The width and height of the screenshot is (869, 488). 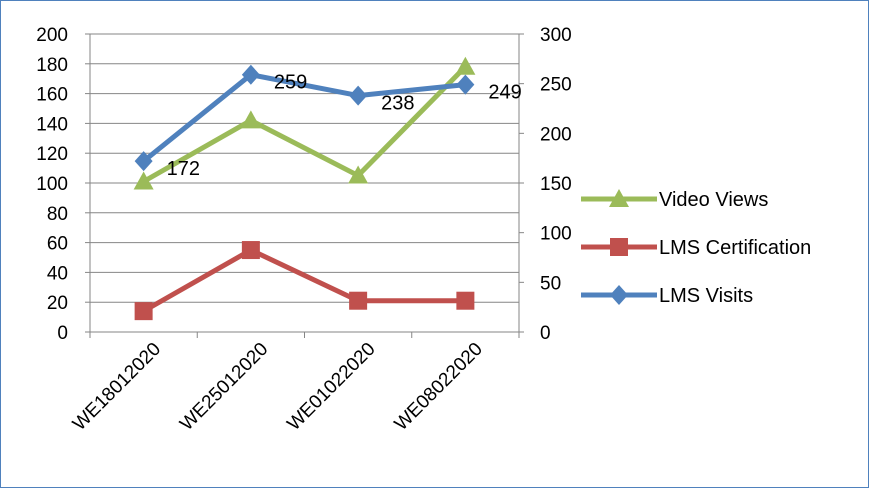 What do you see at coordinates (556, 134) in the screenshot?
I see `right-tick-label: 200` at bounding box center [556, 134].